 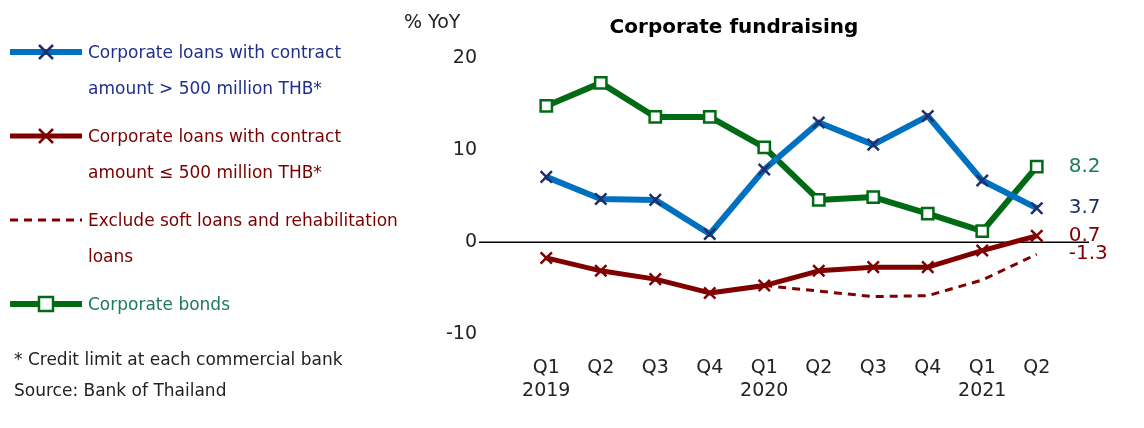 What do you see at coordinates (461, 332) in the screenshot?
I see `y-tick-label: -10` at bounding box center [461, 332].